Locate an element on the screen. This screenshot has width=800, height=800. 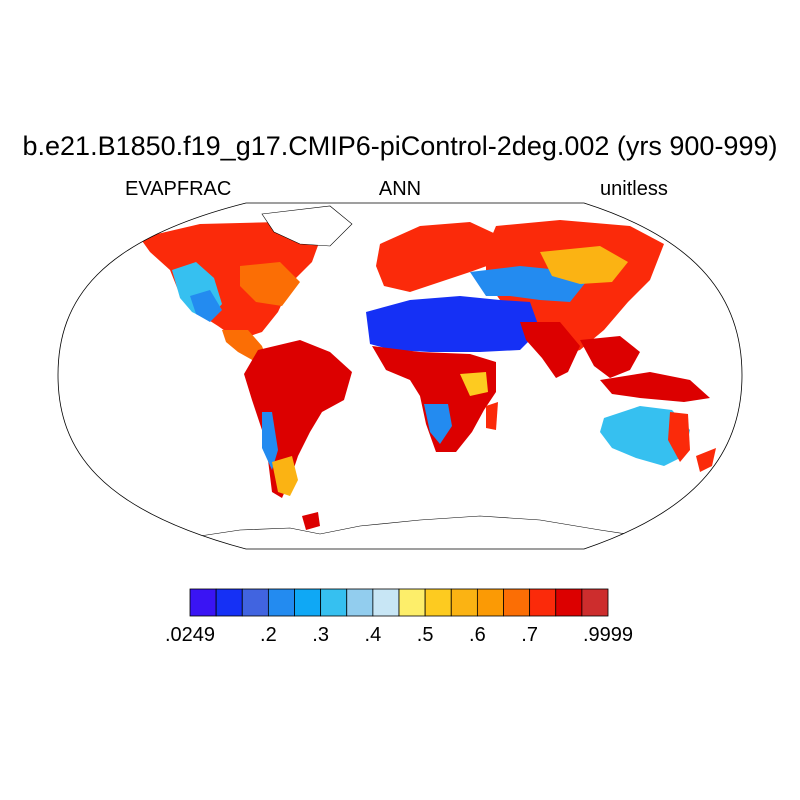
north-america-land is located at coordinates (230, 281).